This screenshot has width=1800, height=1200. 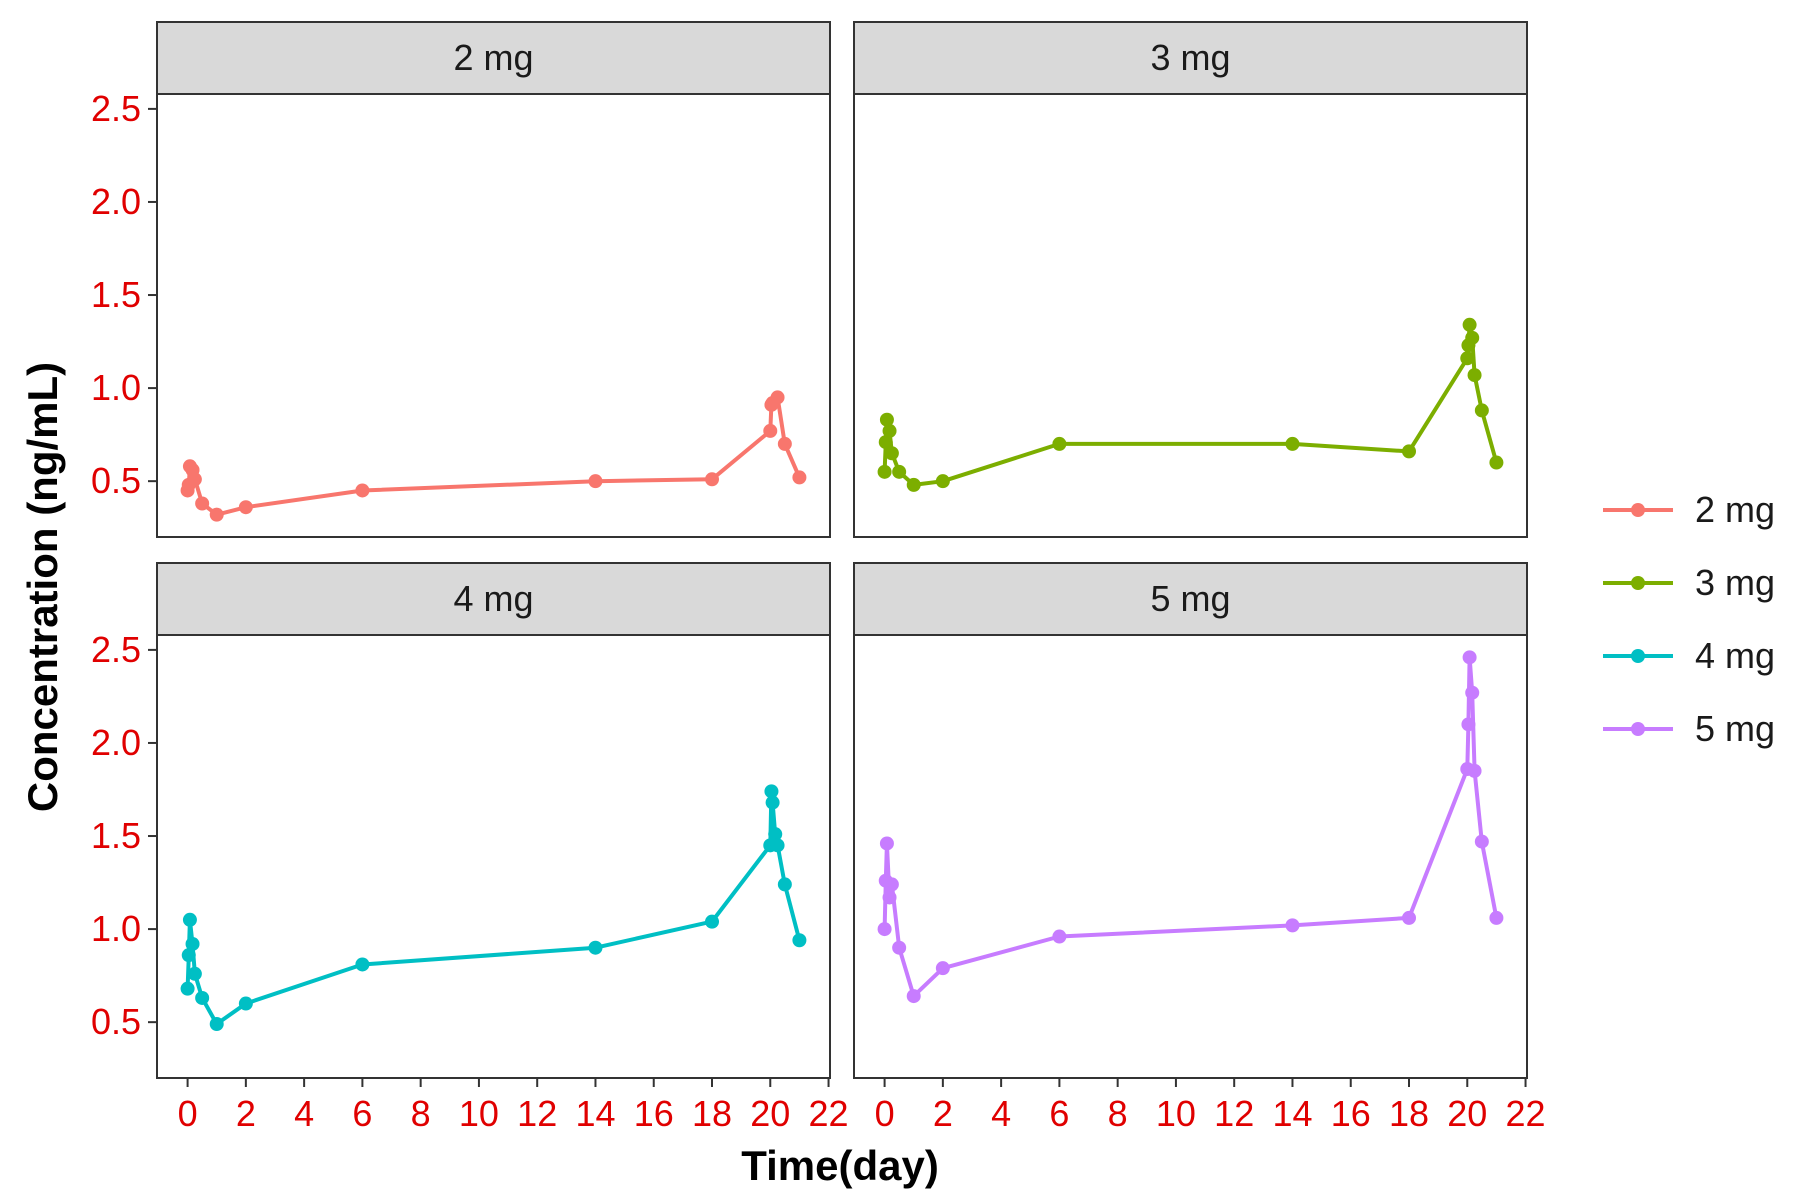 I want to click on legend-item: 3 mg, so click(x=1689, y=582).